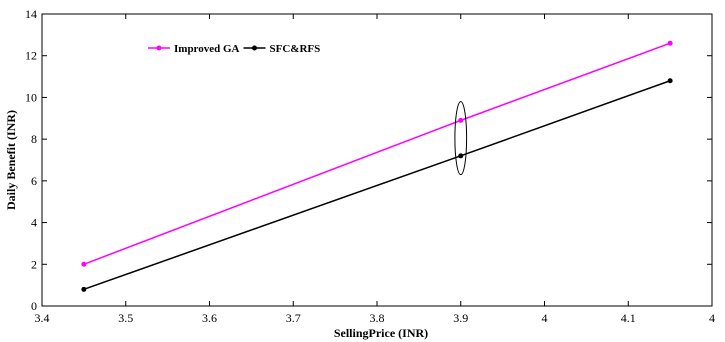  Describe the element at coordinates (31, 97) in the screenshot. I see `y-tick-label: 10` at that location.